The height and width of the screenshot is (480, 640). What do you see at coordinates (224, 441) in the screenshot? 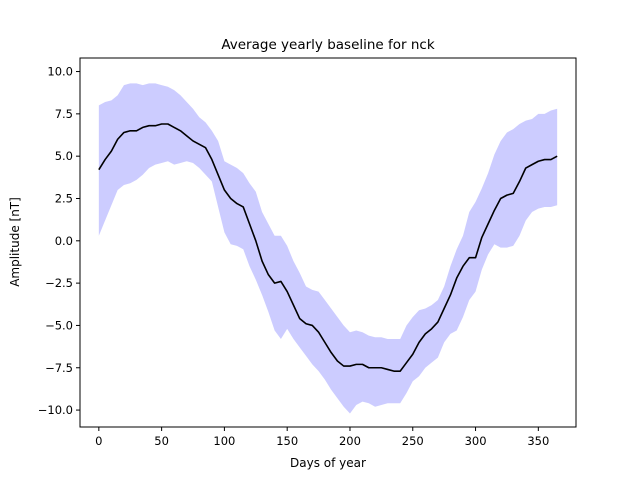
I see `x-tick-label: 100` at bounding box center [224, 441].